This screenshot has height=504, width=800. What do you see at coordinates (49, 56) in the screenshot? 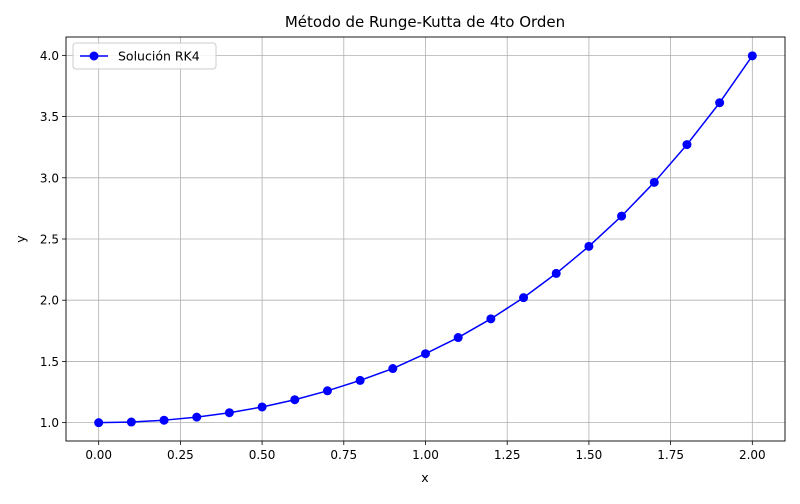
I see `y-tick-label: 4.0` at bounding box center [49, 56].